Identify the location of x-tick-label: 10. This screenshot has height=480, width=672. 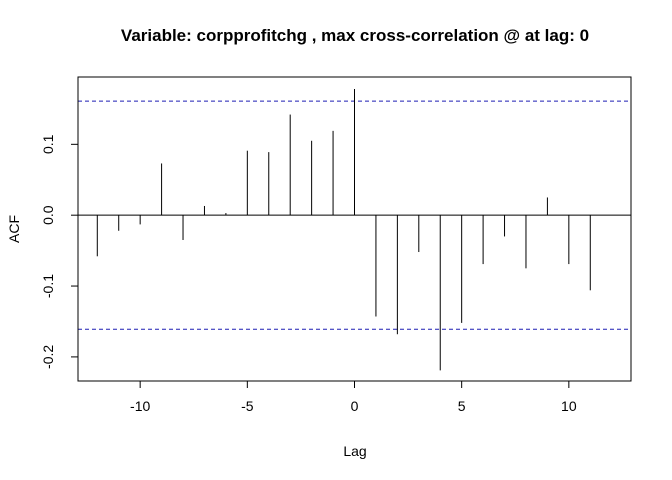
(569, 406).